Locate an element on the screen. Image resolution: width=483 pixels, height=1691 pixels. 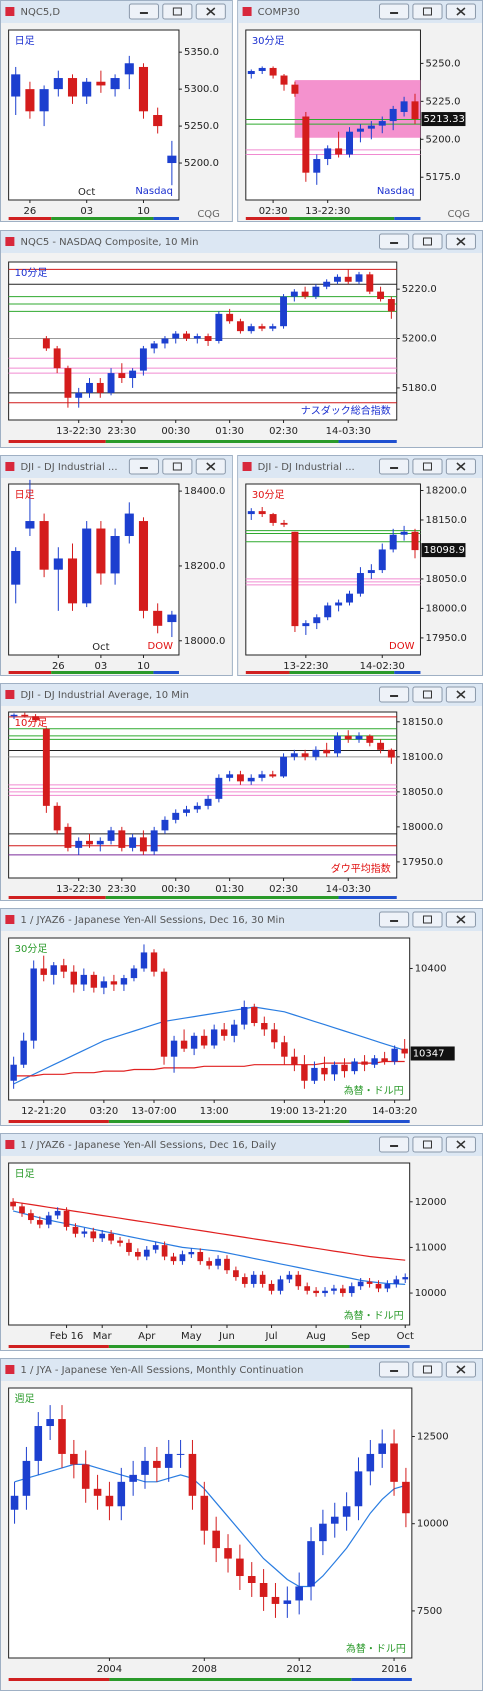
instrument-label: DOW is located at coordinates (402, 646).